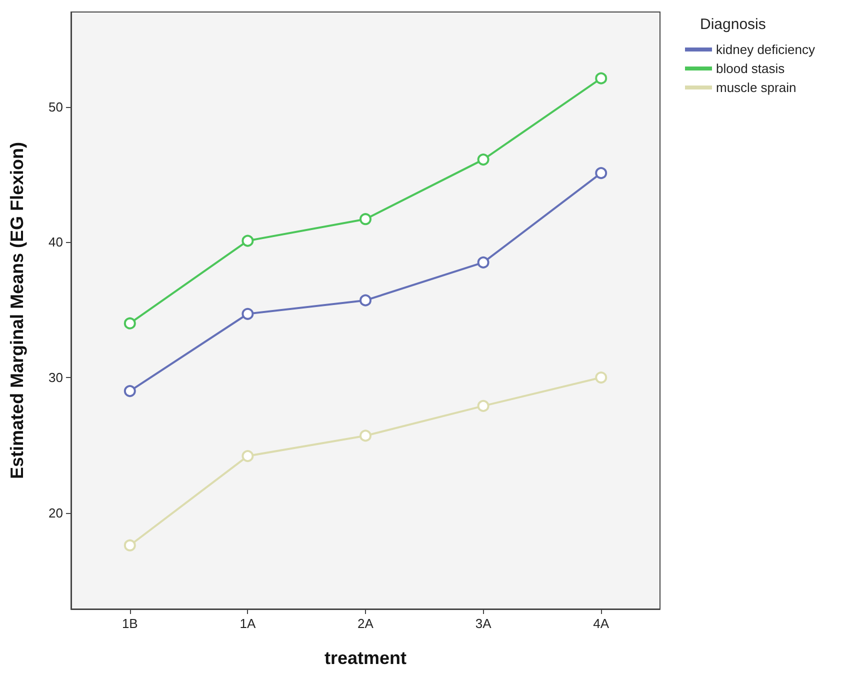  What do you see at coordinates (751, 68) in the screenshot?
I see `legend-label: blood stasis` at bounding box center [751, 68].